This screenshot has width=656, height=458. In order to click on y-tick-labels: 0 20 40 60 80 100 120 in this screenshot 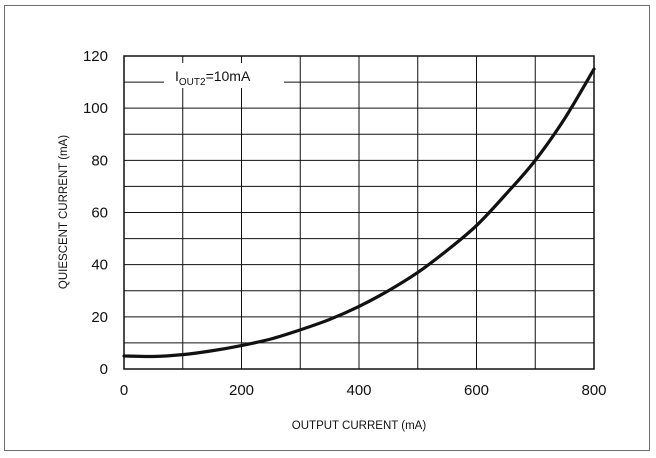, I will do `click(95, 213)`.